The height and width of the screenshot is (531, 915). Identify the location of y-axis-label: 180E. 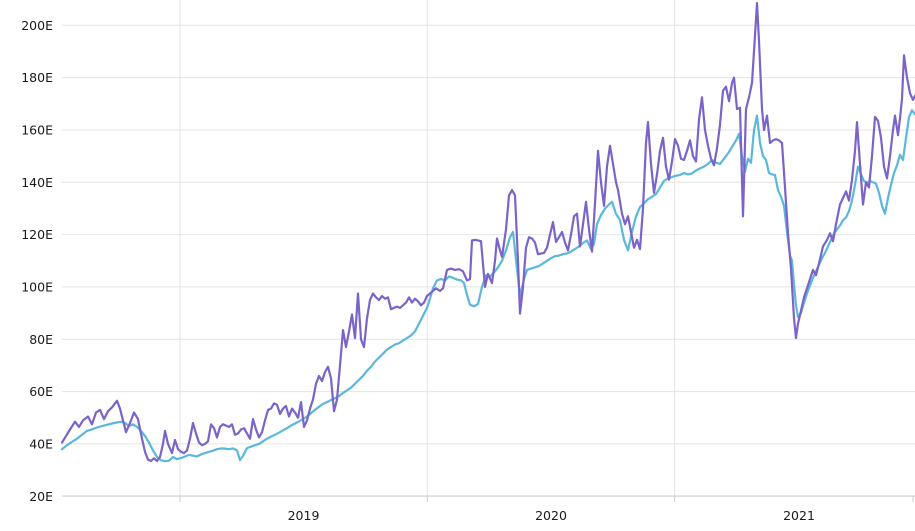
(37, 77).